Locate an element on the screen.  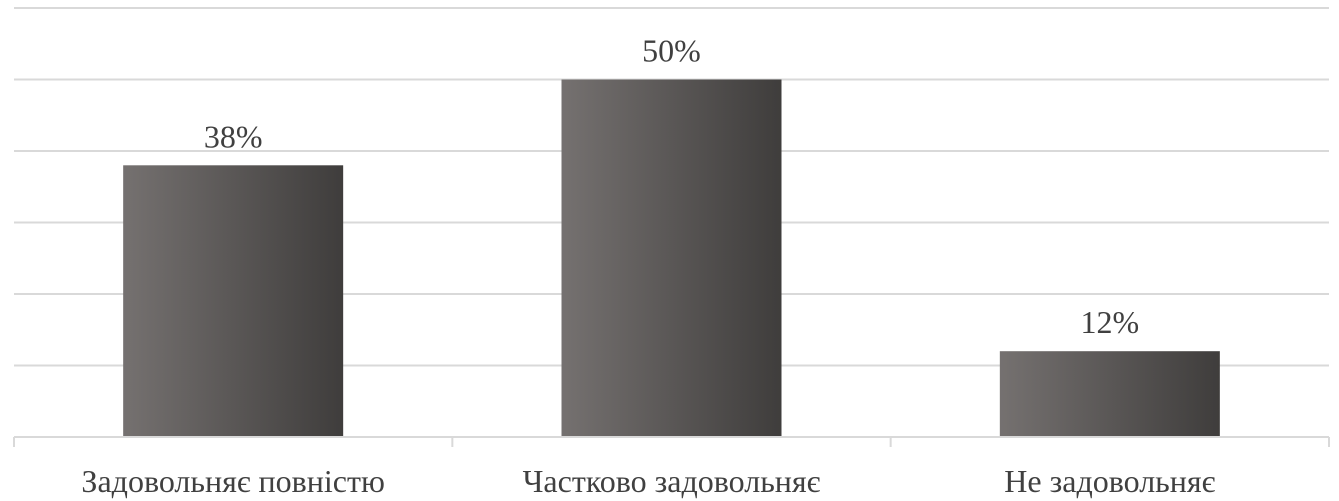
category-label: Задовольняє повністю is located at coordinates (232, 481).